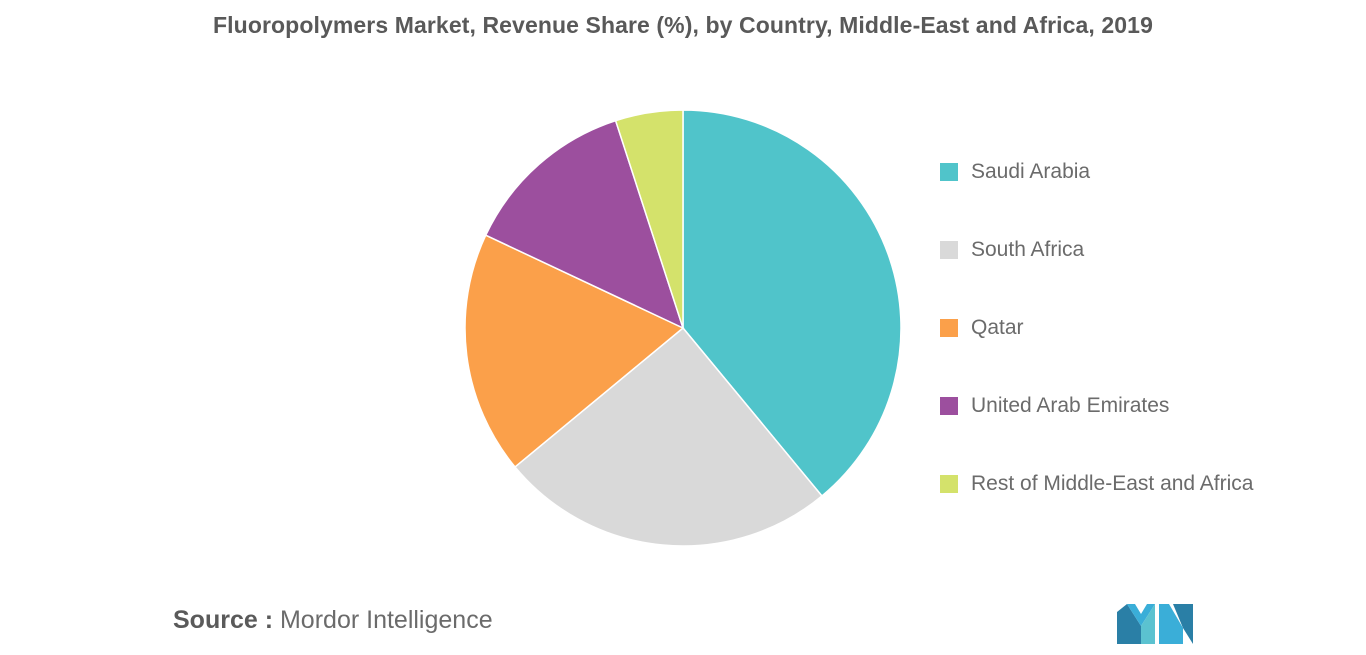  Describe the element at coordinates (997, 327) in the screenshot. I see `legend-label: Qatar` at that location.